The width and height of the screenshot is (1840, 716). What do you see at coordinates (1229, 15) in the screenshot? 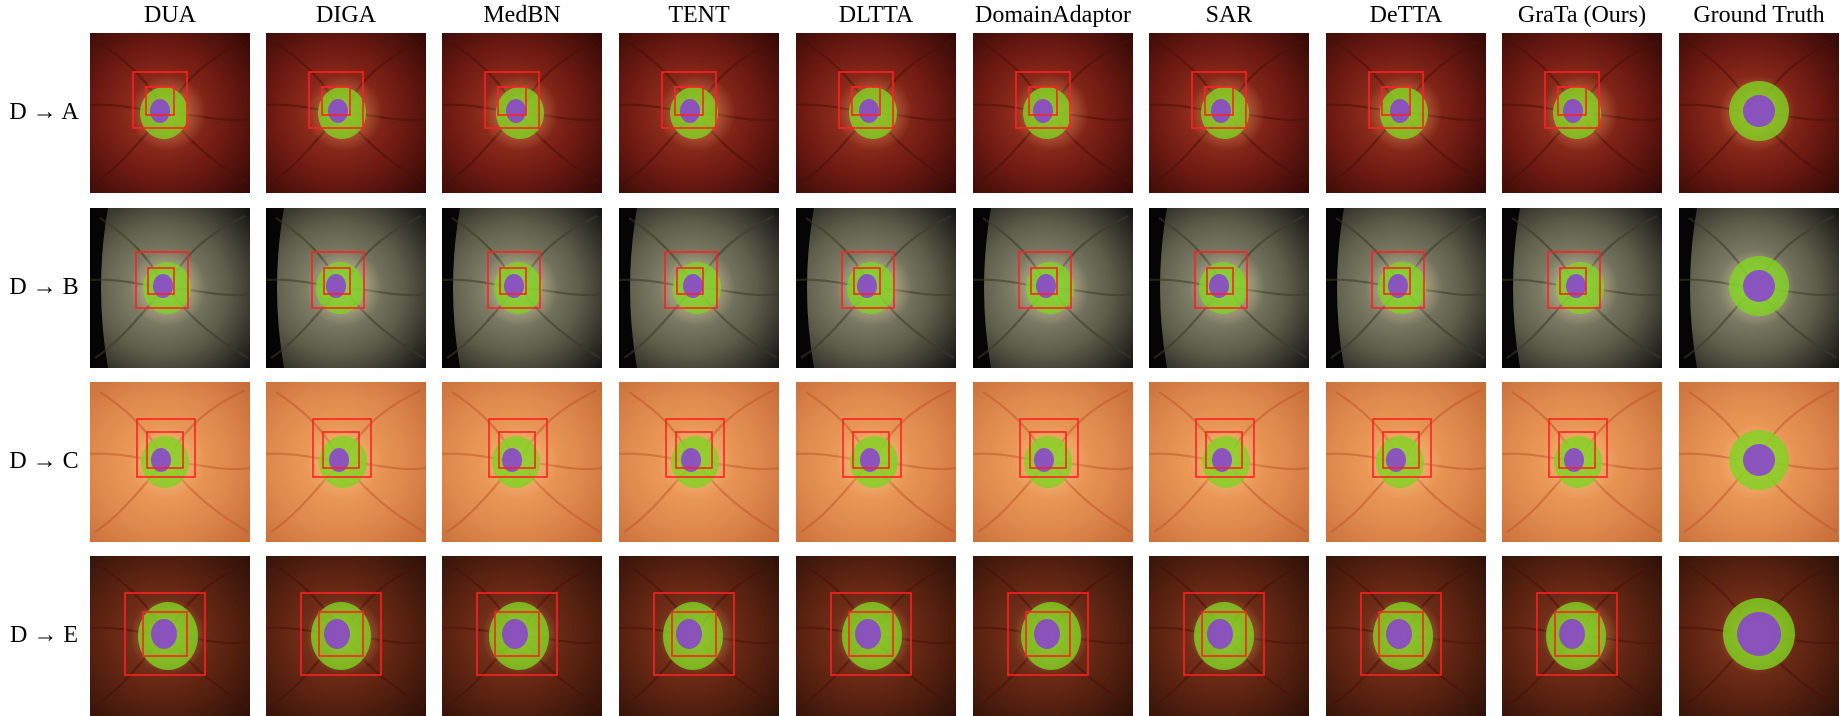
I see `column-header: SAR` at bounding box center [1229, 15].